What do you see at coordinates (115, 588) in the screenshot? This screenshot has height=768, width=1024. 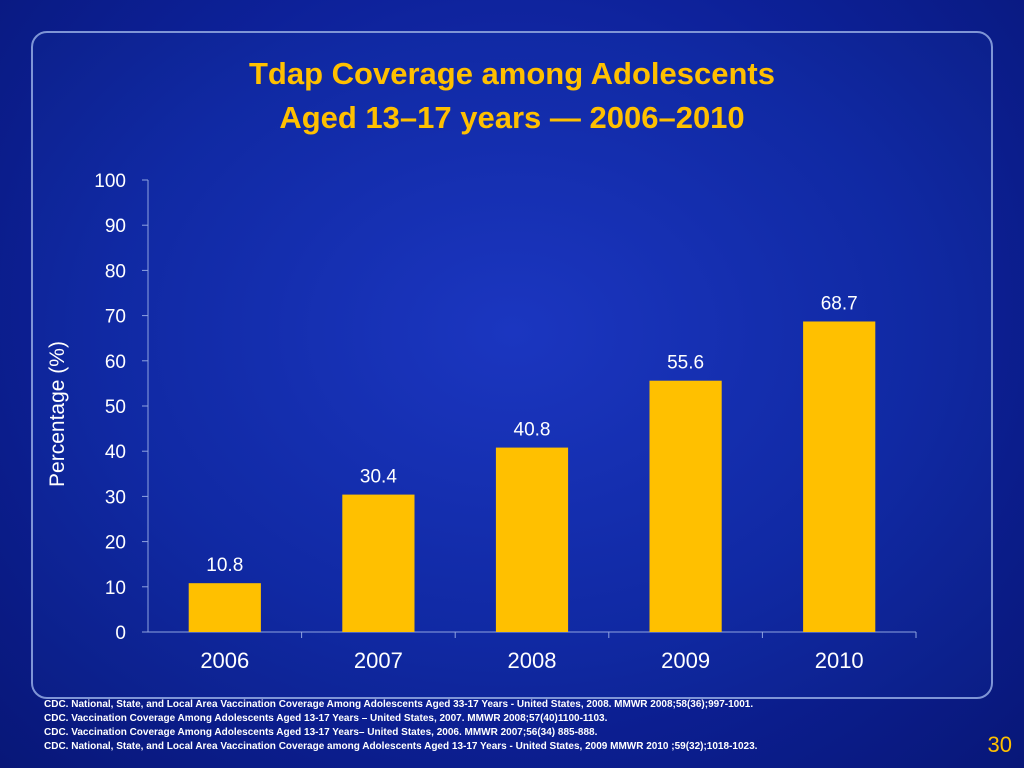 I see `y-tick-label: 10` at bounding box center [115, 588].